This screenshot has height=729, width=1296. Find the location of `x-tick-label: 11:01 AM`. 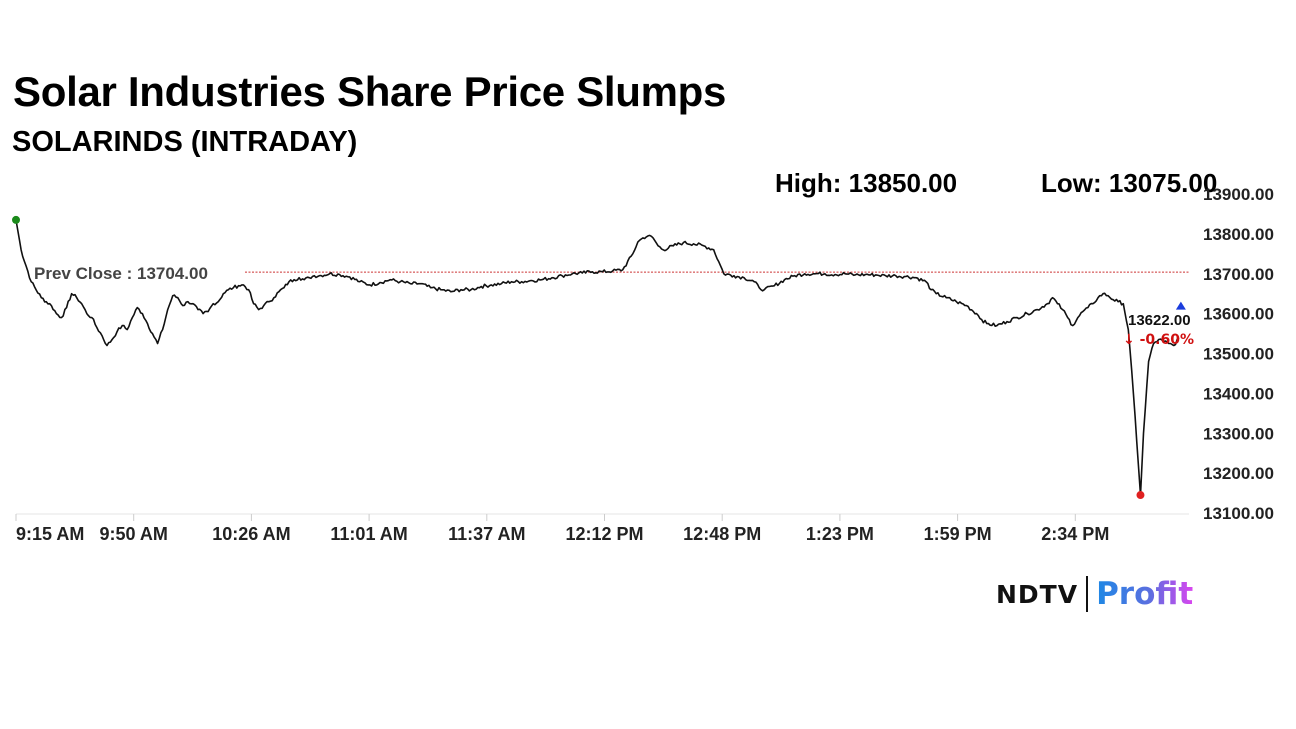

x-tick-label: 11:01 AM is located at coordinates (368, 534).